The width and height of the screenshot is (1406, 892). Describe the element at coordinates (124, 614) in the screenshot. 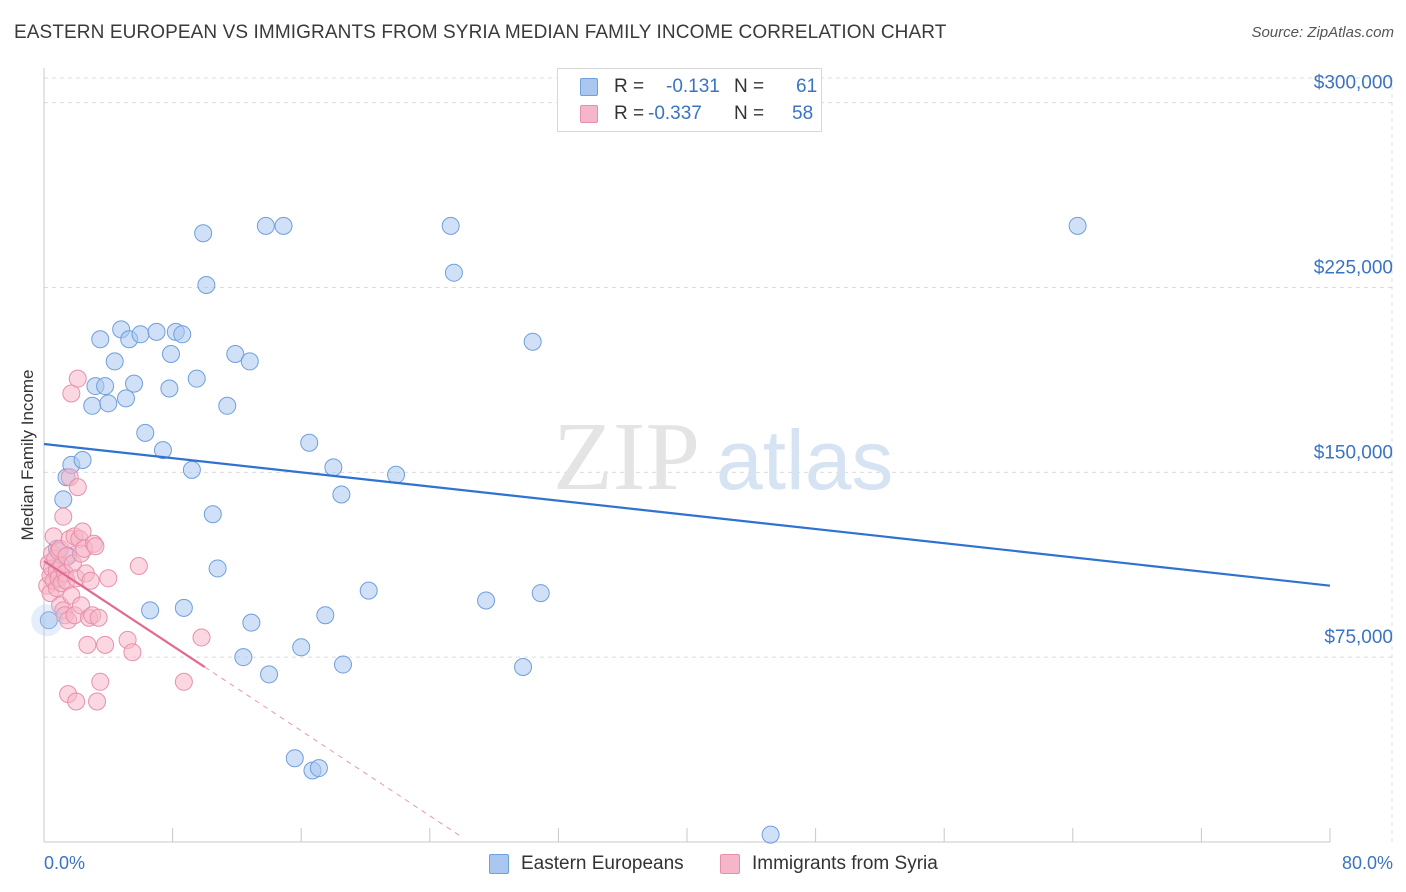

I see `trend-line-syria` at that location.